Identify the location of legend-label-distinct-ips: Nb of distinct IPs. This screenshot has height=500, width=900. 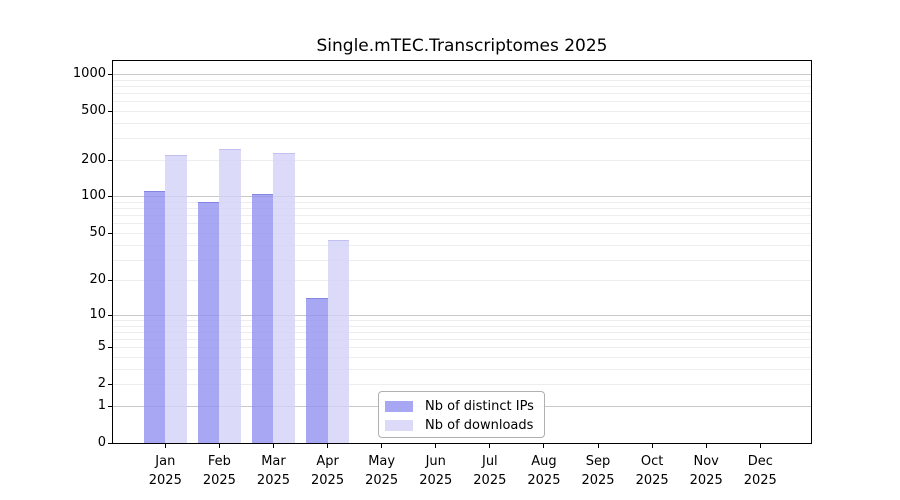
(479, 406).